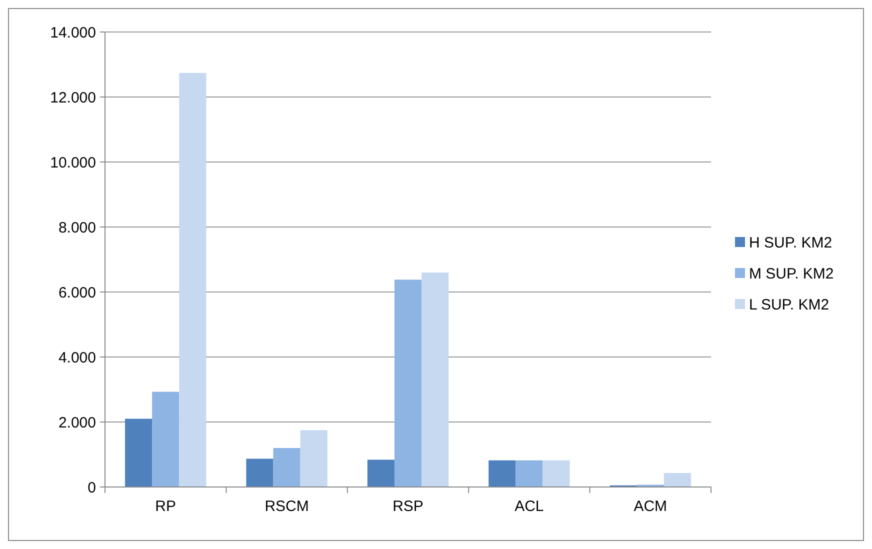  Describe the element at coordinates (77, 423) in the screenshot. I see `y-tick-label: 2.000` at that location.